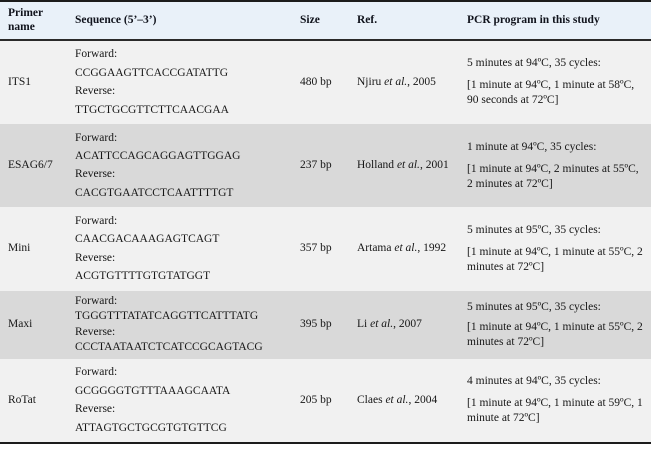 The image size is (651, 453). Describe the element at coordinates (555, 21) in the screenshot. I see `header-pcr-program: PCR program in this study` at that location.